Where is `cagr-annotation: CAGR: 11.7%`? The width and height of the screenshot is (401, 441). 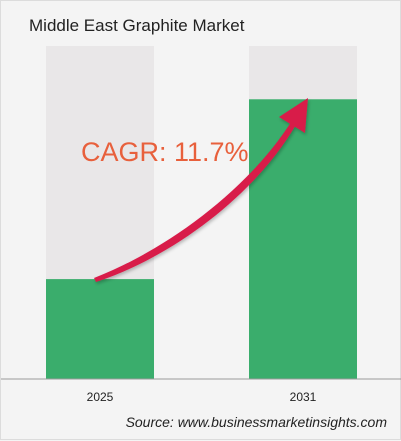 cagr-annotation: CAGR: 11.7% is located at coordinates (165, 152).